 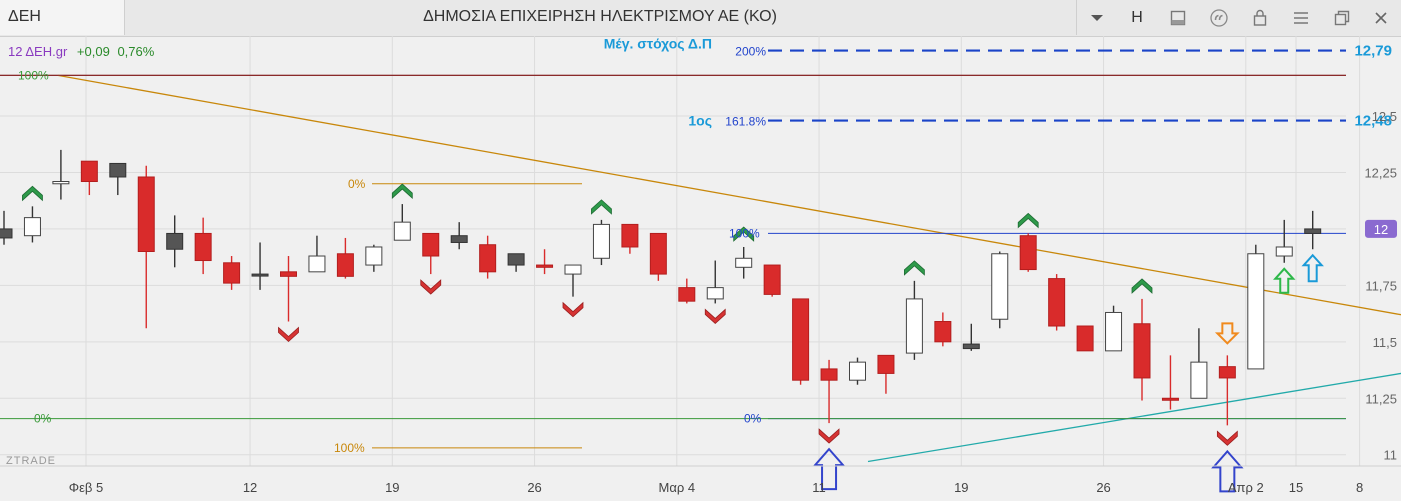 I want to click on target-value: 12,79, so click(x=1373, y=51).